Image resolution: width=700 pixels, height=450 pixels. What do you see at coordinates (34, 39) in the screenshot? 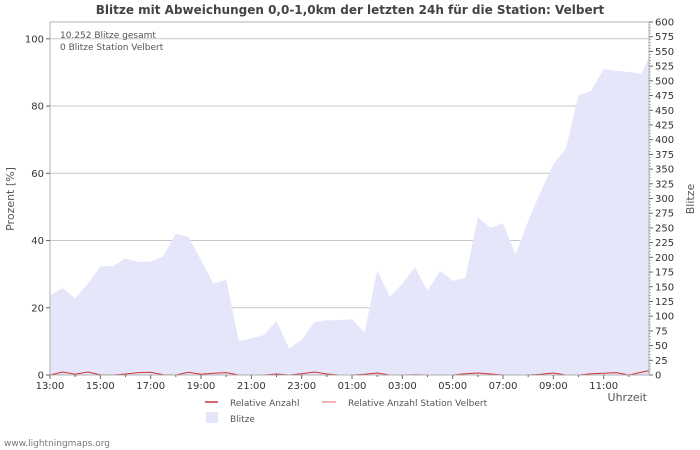
I see `left-tick-label: 100` at bounding box center [34, 39].